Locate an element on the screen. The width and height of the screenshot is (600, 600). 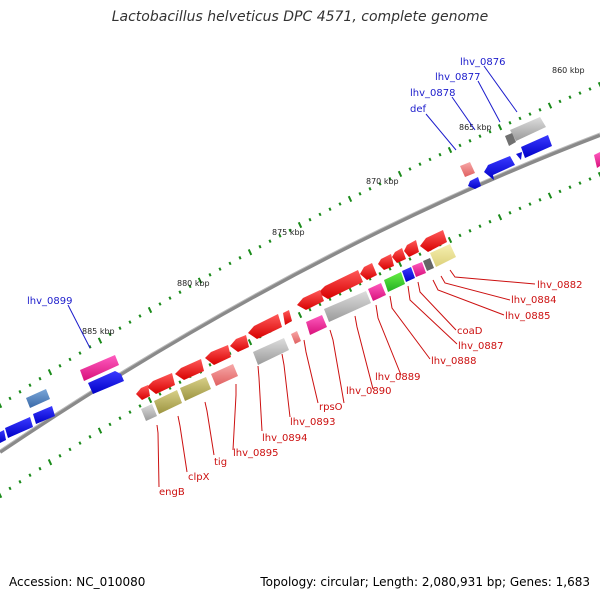
gene-red-j is located at coordinates (239, 343).